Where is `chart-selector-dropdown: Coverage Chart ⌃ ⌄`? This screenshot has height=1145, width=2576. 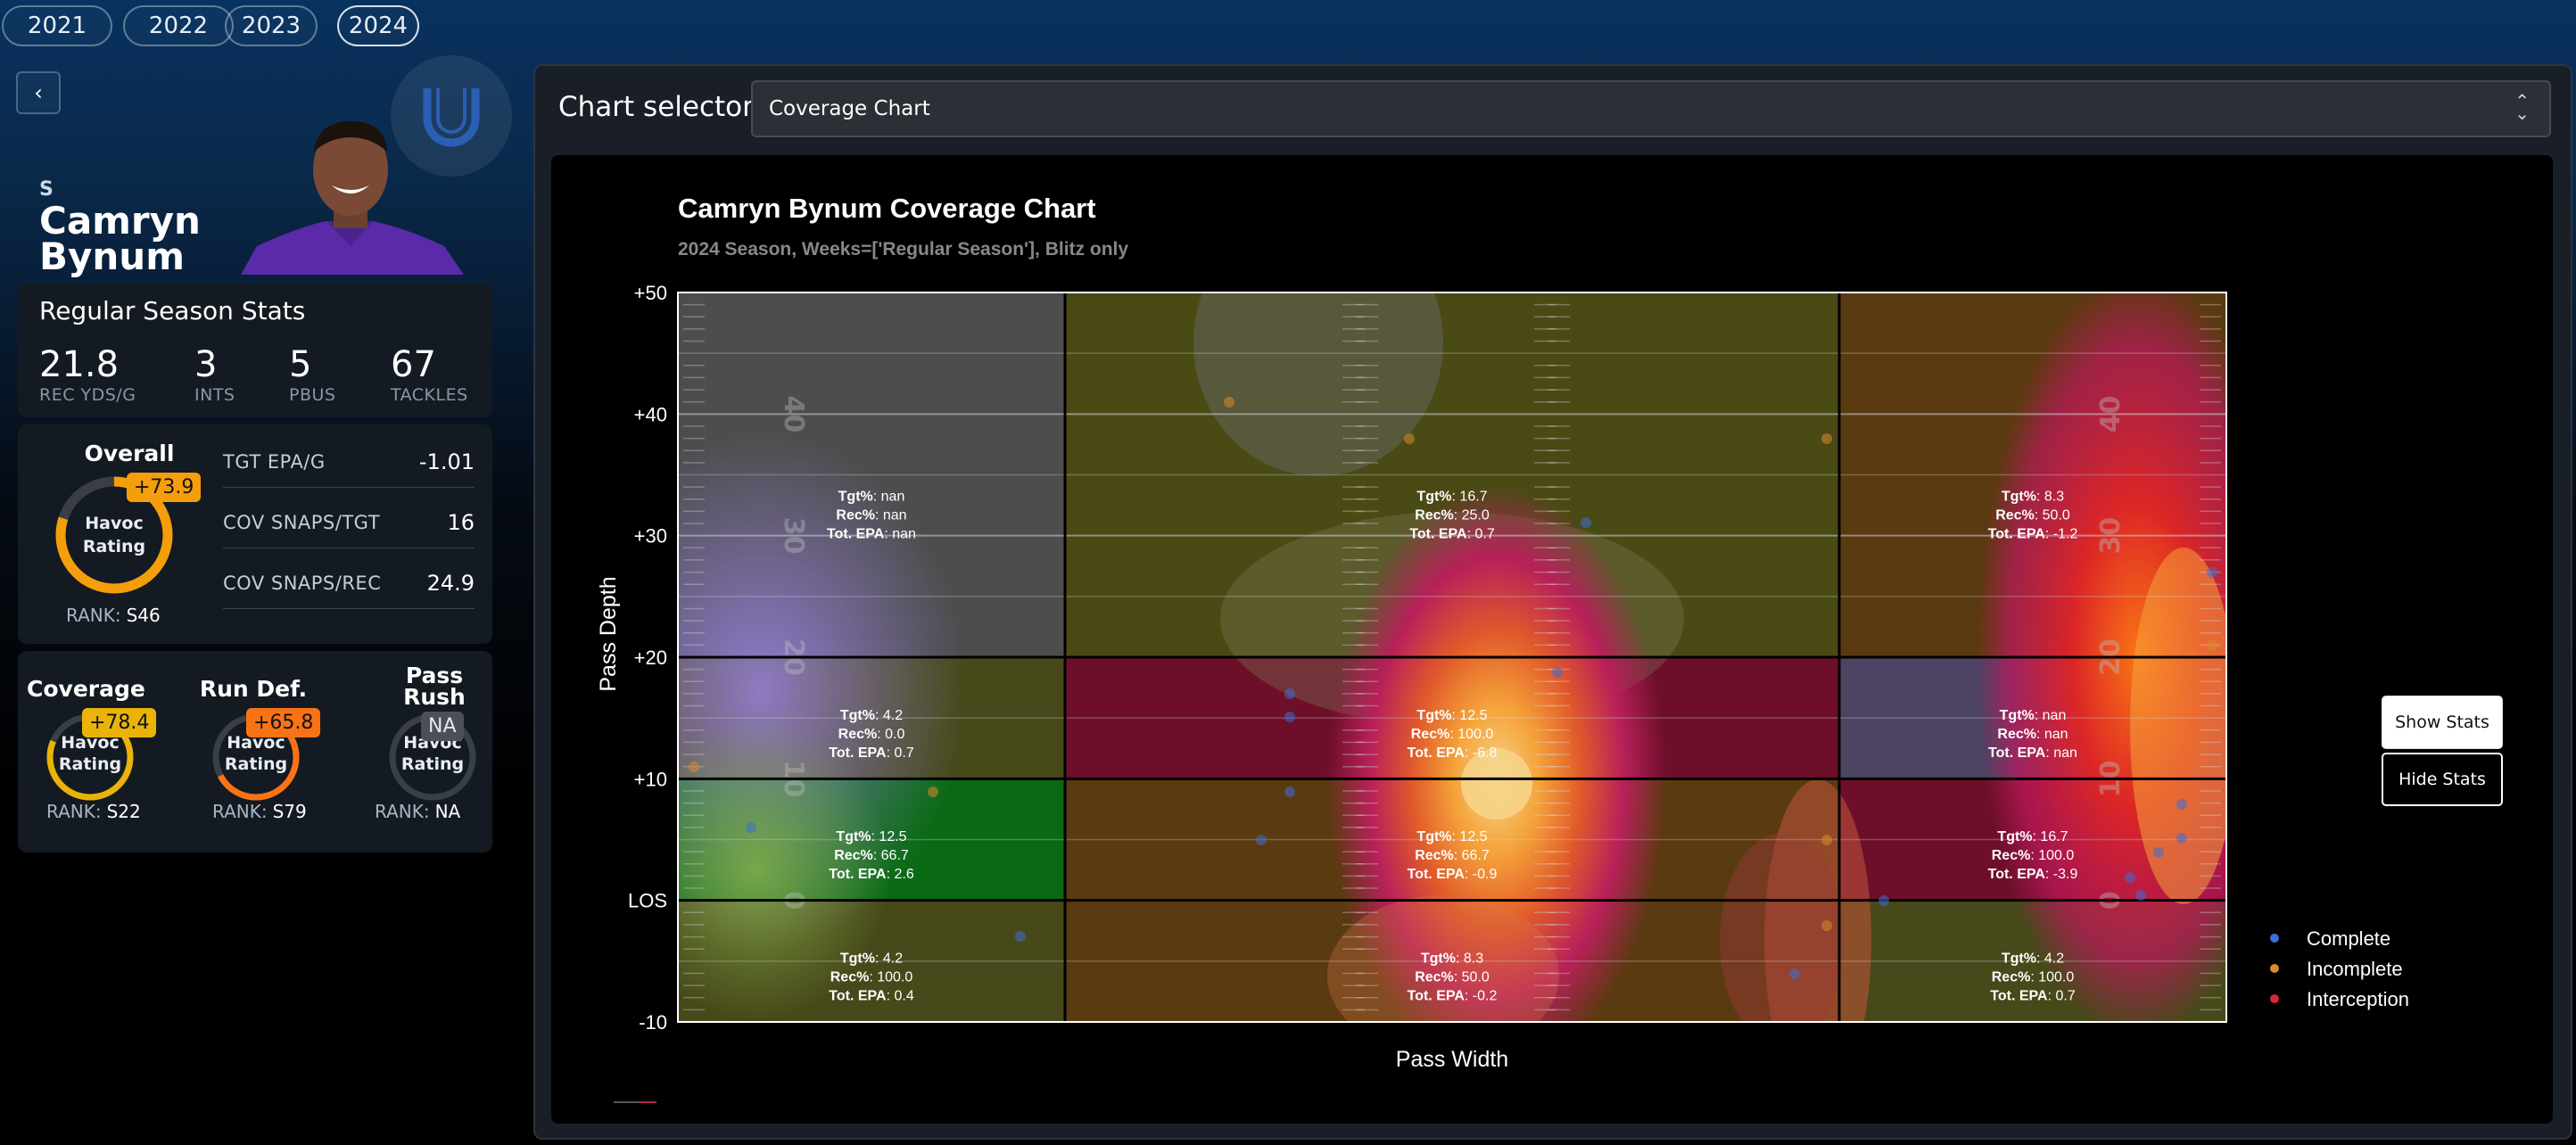 chart-selector-dropdown: Coverage Chart ⌃ ⌄ is located at coordinates (1651, 108).